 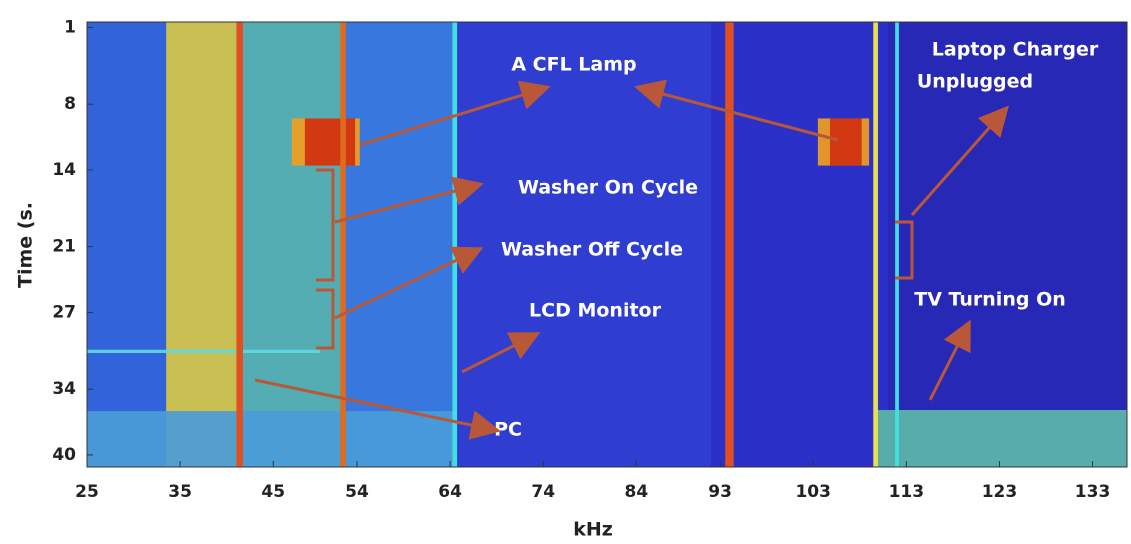 What do you see at coordinates (636, 492) in the screenshot?
I see `x-tick-label: 84` at bounding box center [636, 492].